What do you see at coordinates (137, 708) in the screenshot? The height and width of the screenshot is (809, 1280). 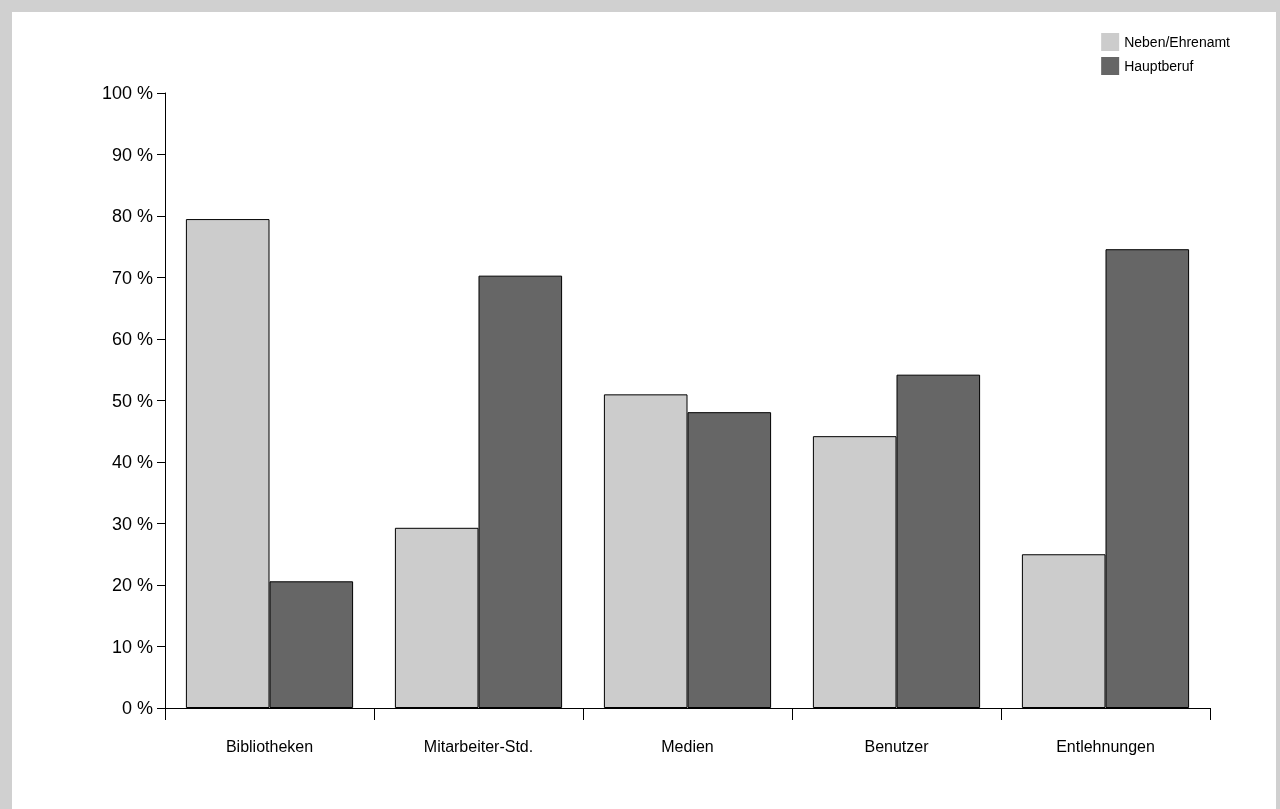 I see `y-tick-label: 0 %` at bounding box center [137, 708].